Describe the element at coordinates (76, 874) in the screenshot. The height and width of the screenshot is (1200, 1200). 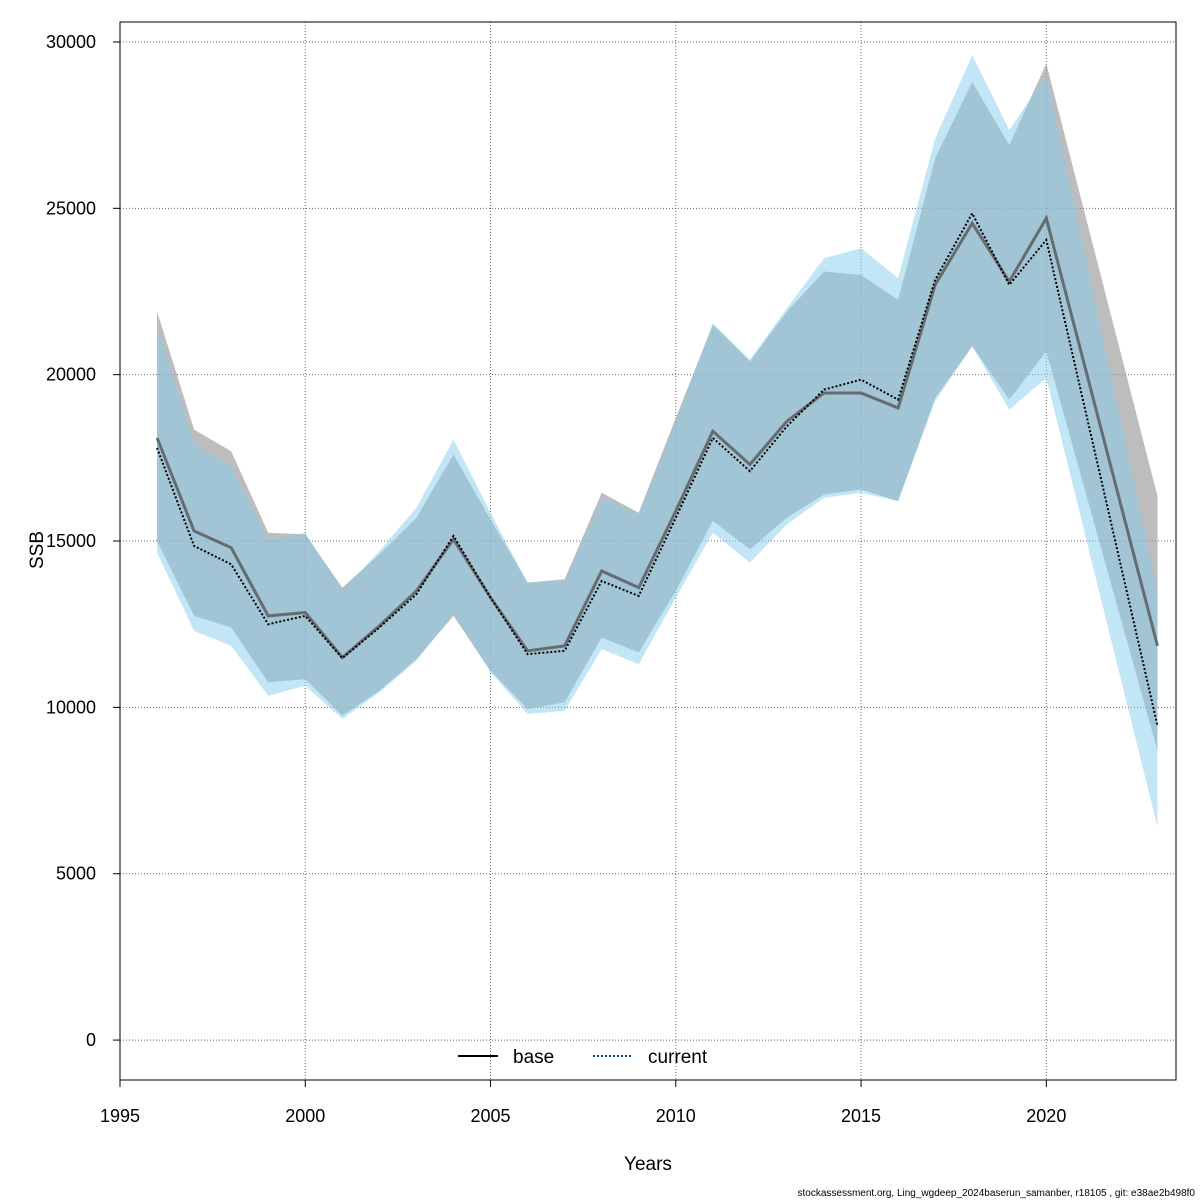
I see `y-tick-label-5000: 5000` at that location.